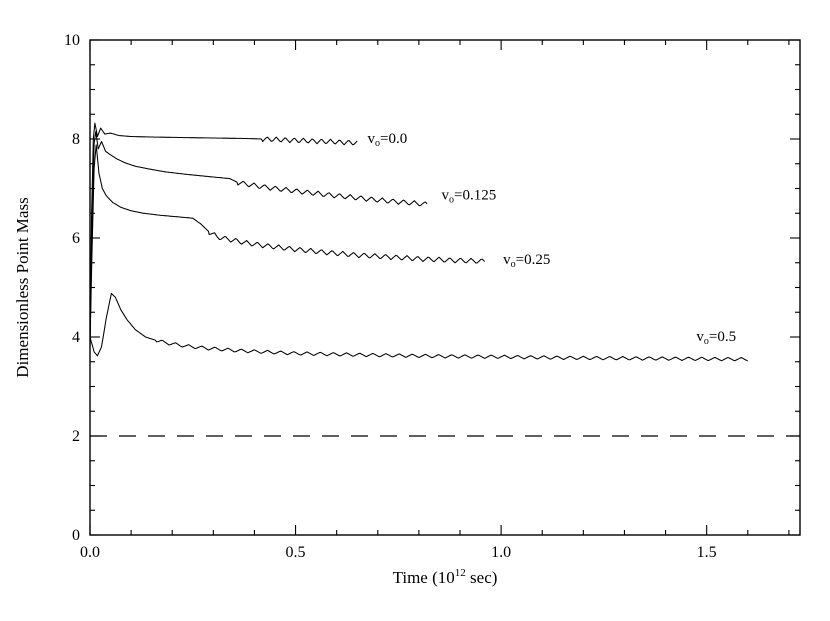  I want to click on series-label-1: vo=0.125, so click(469, 196).